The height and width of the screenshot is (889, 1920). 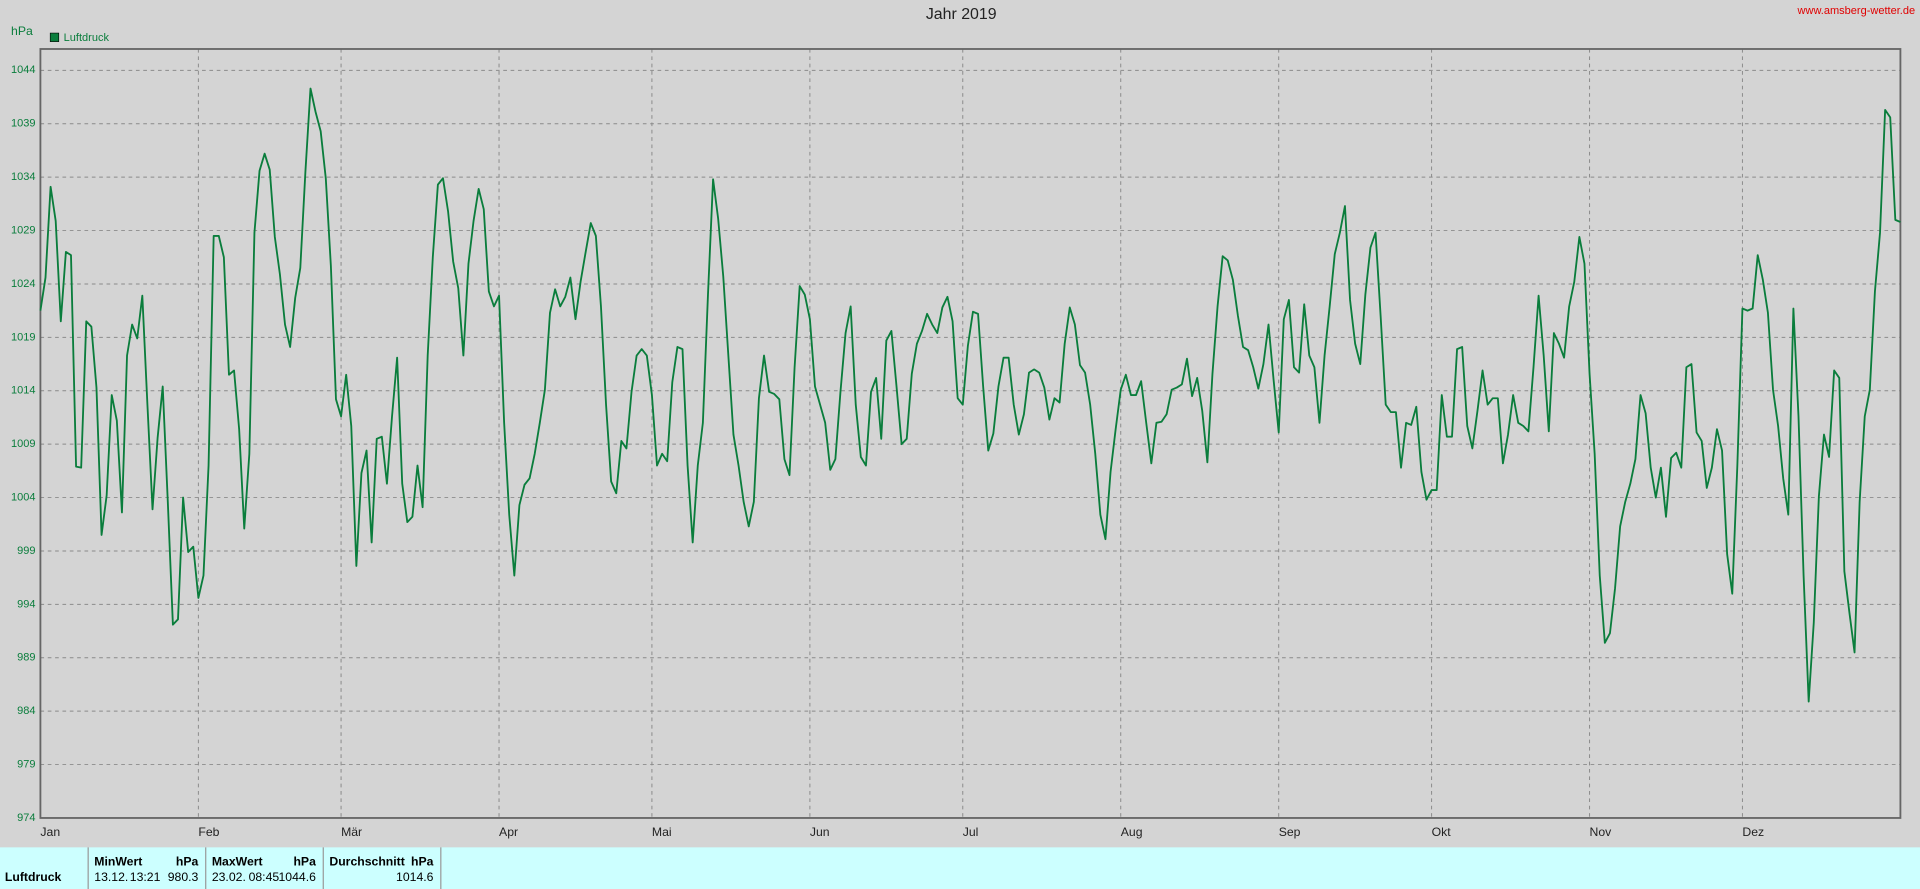 I want to click on x-tick-label: Dez, so click(x=1753, y=832).